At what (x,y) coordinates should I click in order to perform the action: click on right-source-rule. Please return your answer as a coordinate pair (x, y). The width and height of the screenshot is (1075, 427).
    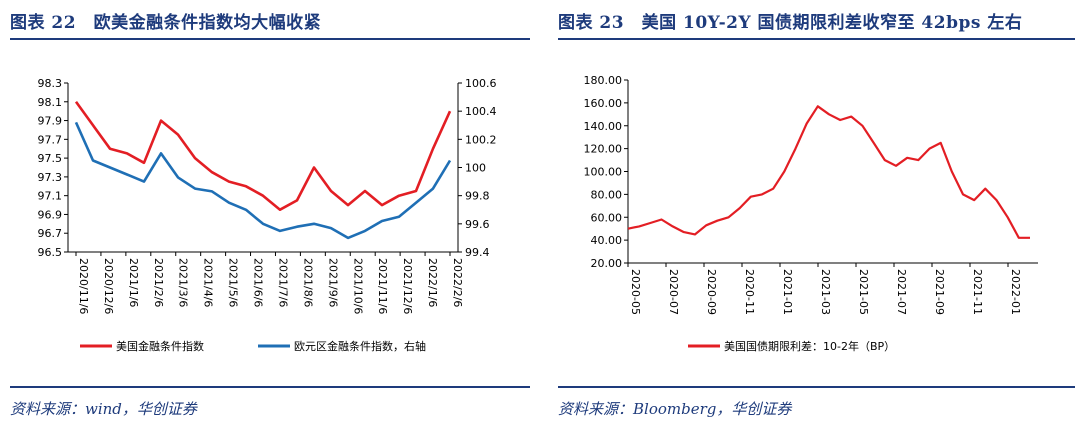
    Looking at the image, I should click on (816, 387).